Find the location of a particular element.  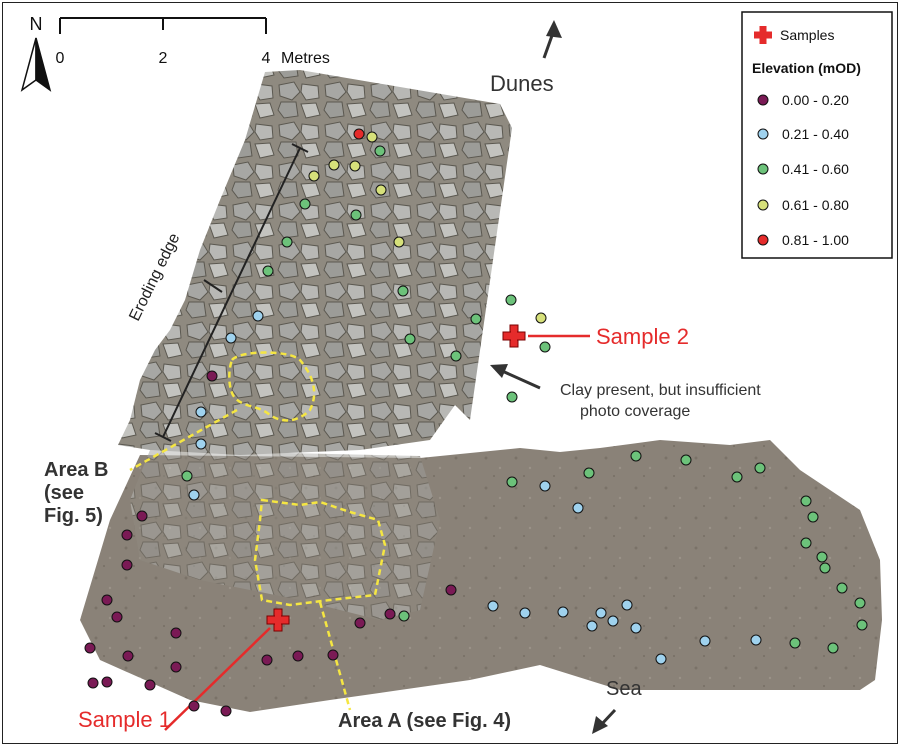

sea-arrow is located at coordinates (604, 721).